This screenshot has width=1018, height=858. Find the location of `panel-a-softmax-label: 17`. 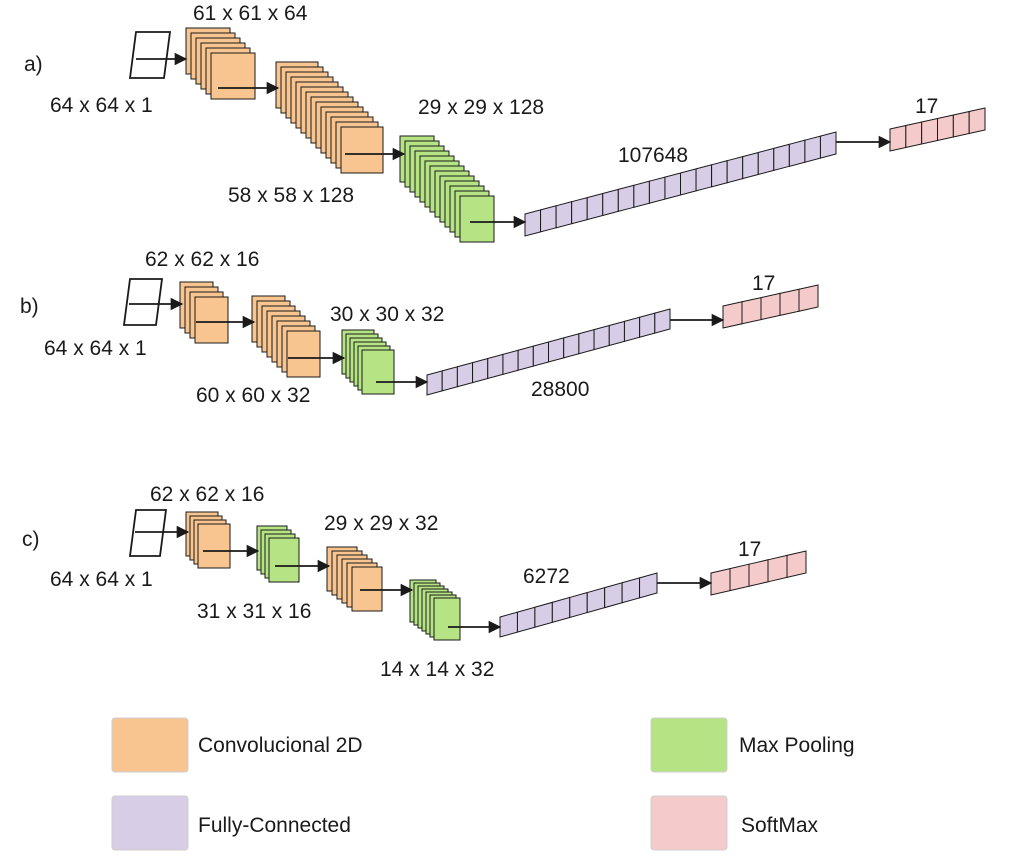

panel-a-softmax-label: 17 is located at coordinates (926, 106).